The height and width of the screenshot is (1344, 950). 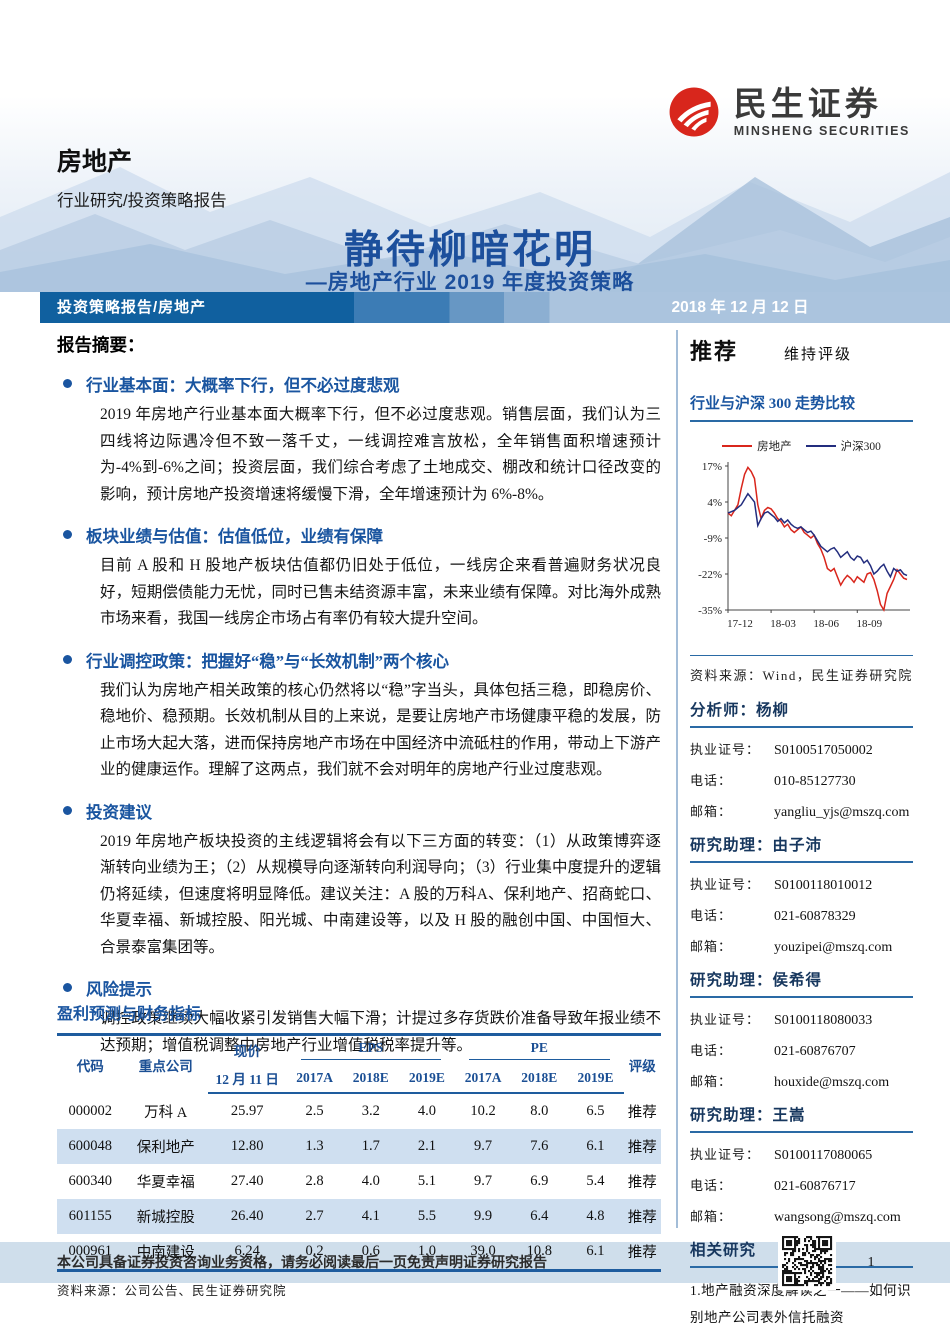 I want to click on industry-category: 房地产, so click(x=95, y=162).